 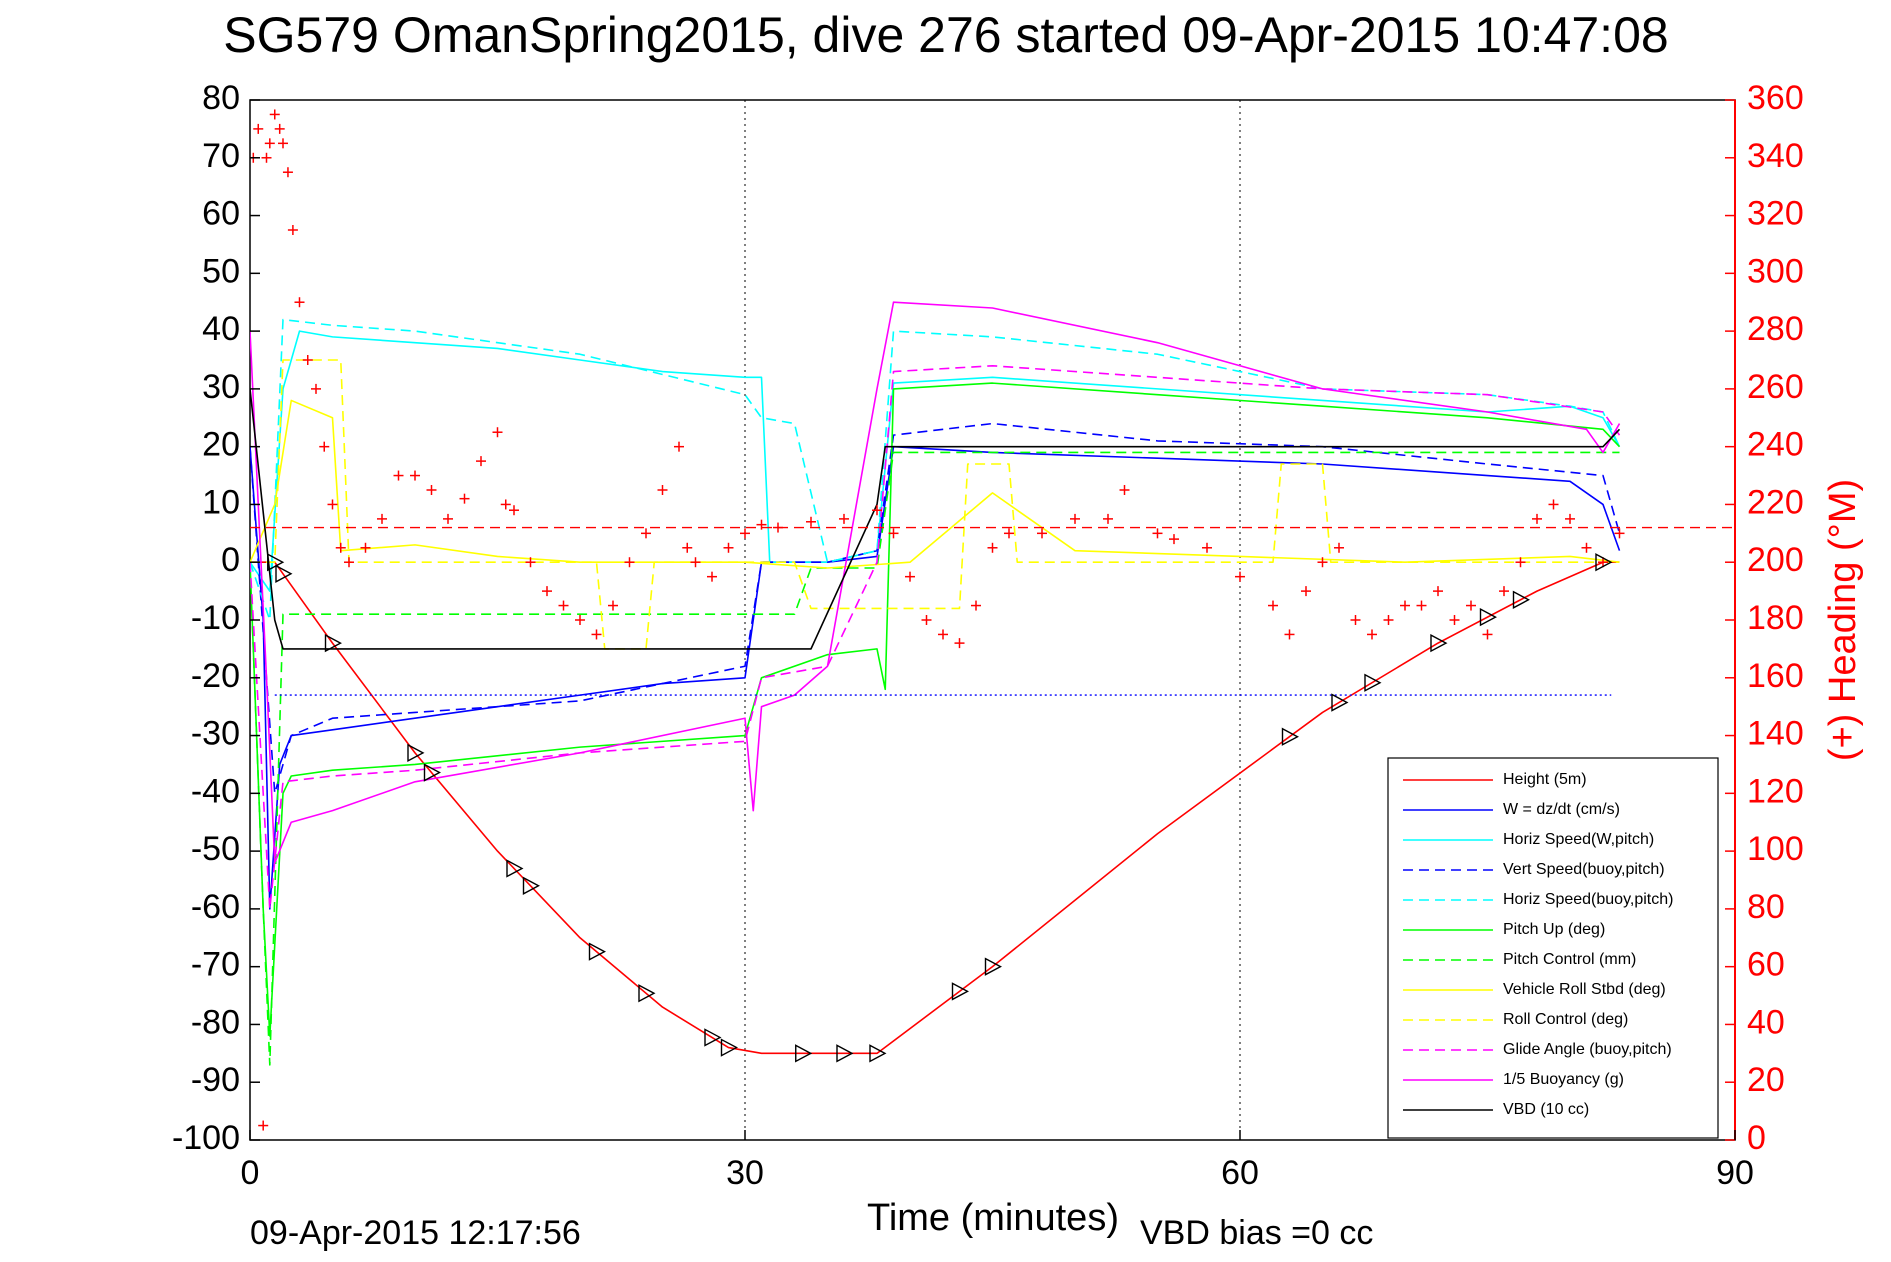 What do you see at coordinates (215, 907) in the screenshot?
I see `left-tick-label-14: -60` at bounding box center [215, 907].